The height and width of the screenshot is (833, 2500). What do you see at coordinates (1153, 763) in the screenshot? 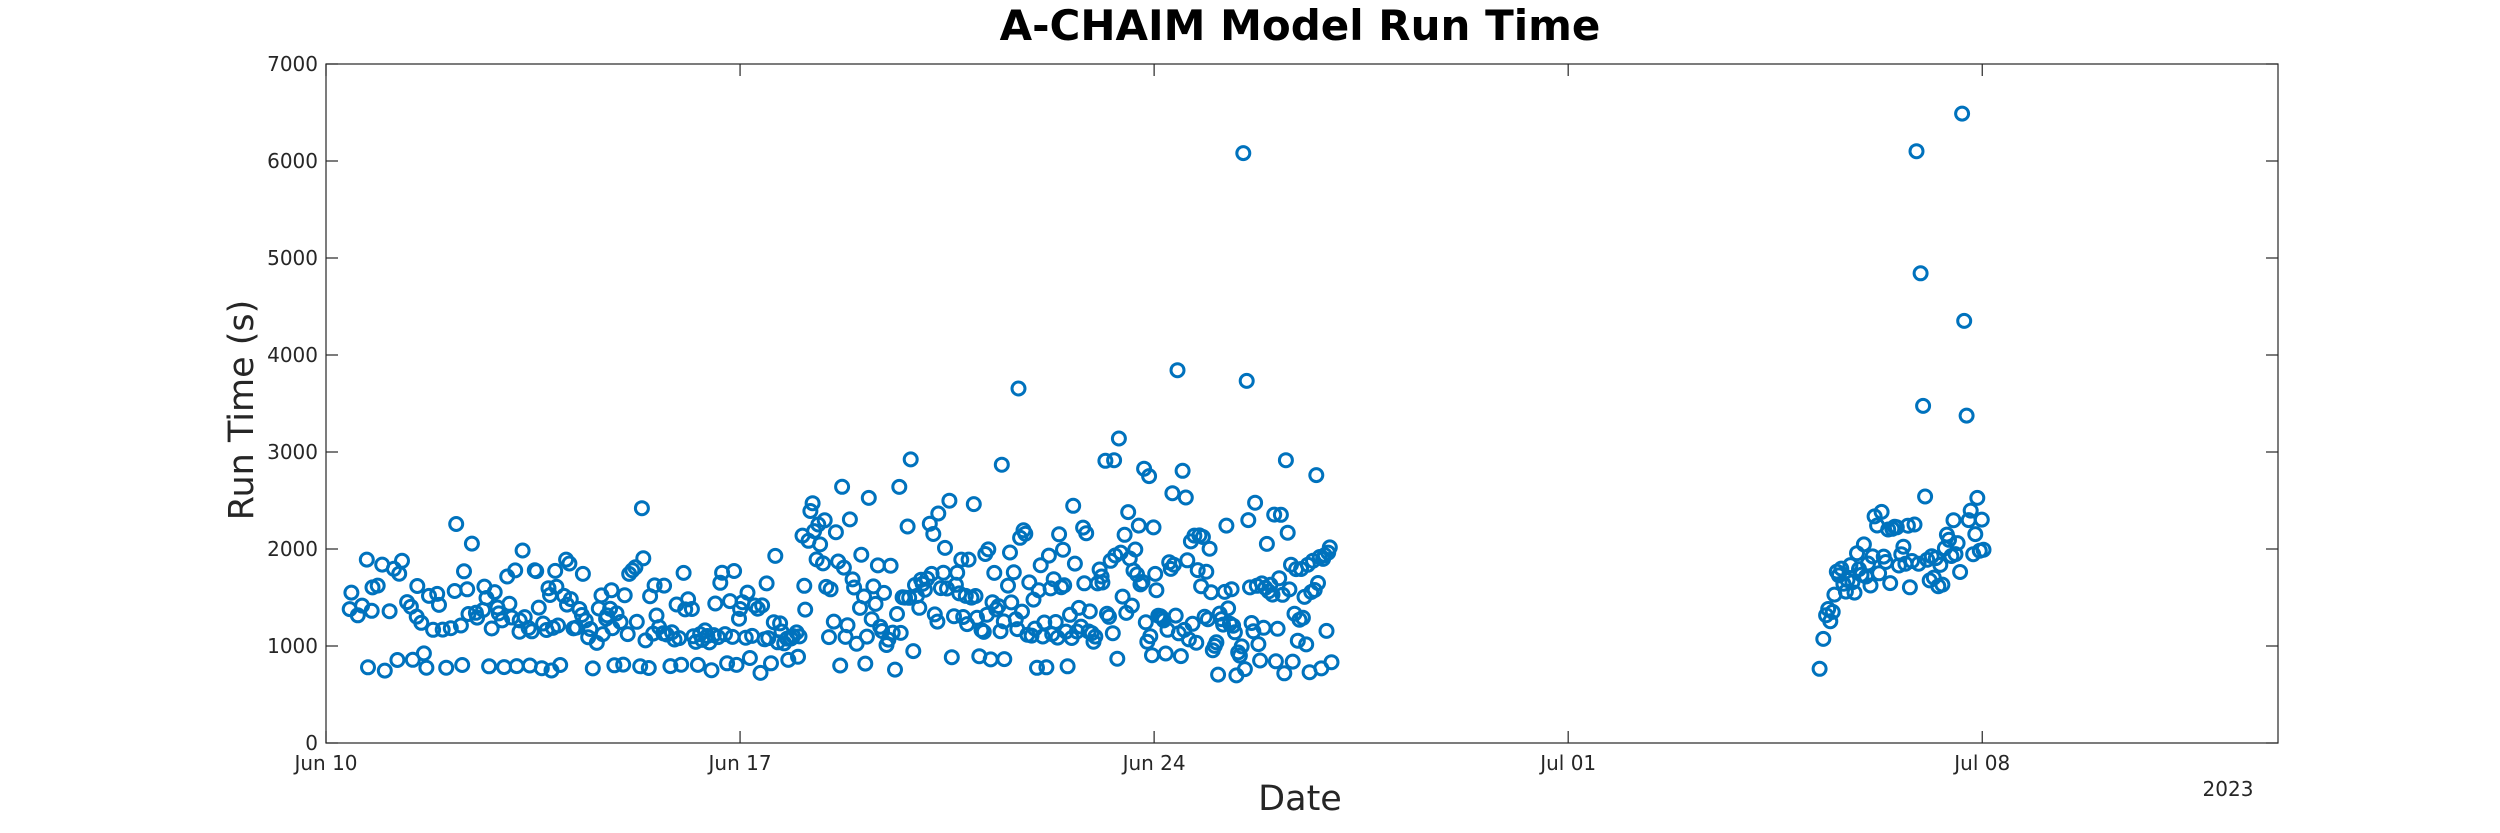
I see `x-tick-label: Jun 24` at bounding box center [1153, 763].